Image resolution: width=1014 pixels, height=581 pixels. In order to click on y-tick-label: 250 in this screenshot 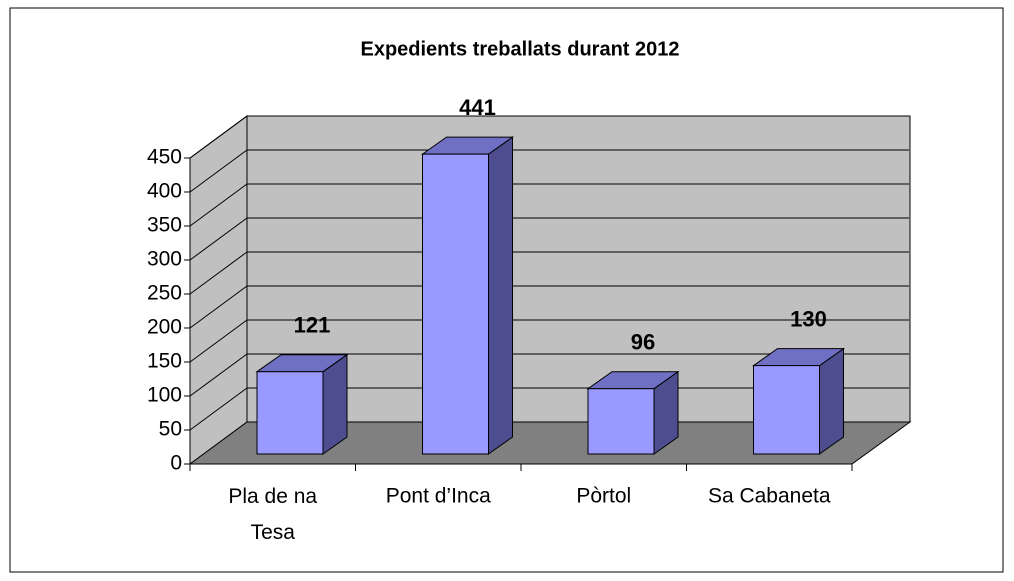, I will do `click(164, 293)`.